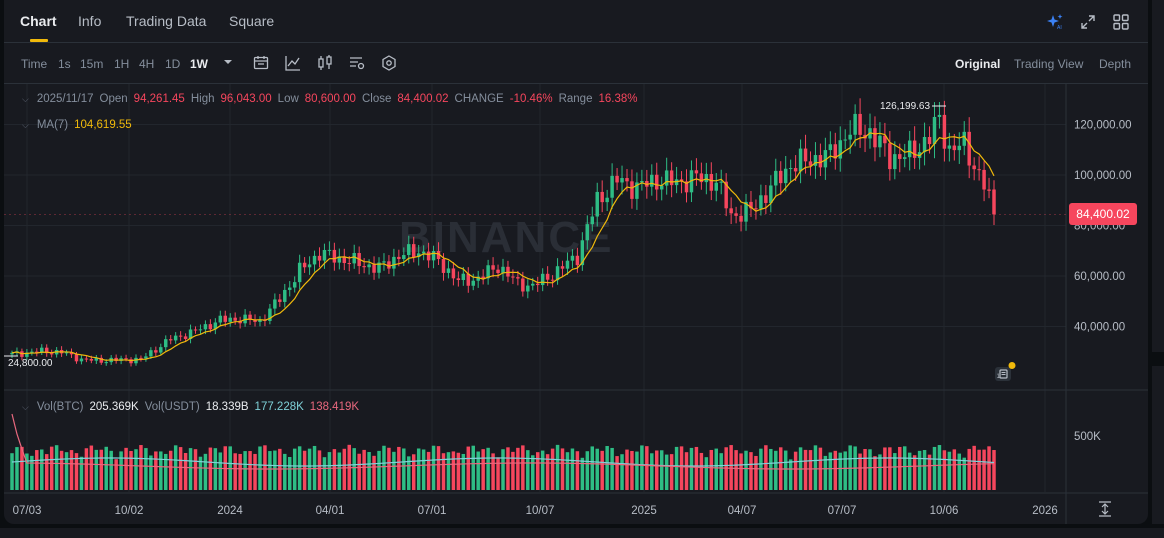  I want to click on tab-chart: Chart, so click(38, 21).